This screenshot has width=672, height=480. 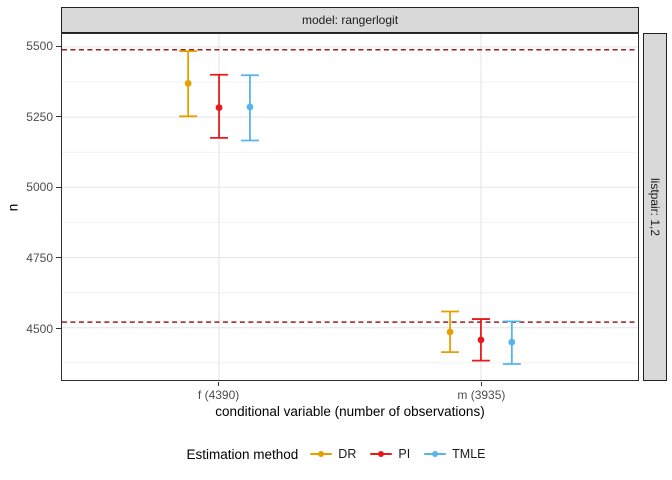 What do you see at coordinates (39, 116) in the screenshot?
I see `y-tick-label: 5250` at bounding box center [39, 116].